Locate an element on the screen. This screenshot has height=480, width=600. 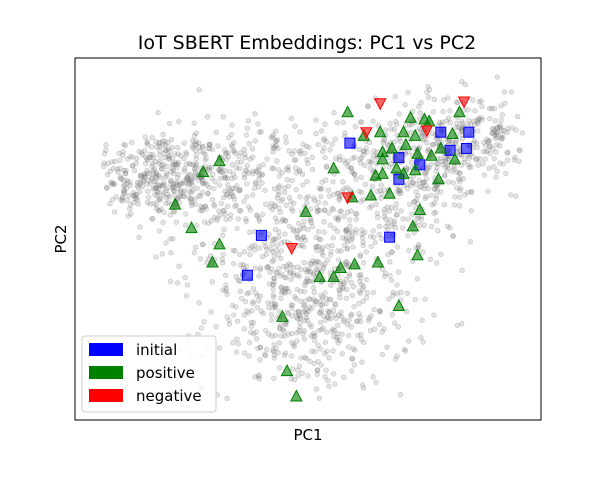
initial-point is located at coordinates (469, 132).